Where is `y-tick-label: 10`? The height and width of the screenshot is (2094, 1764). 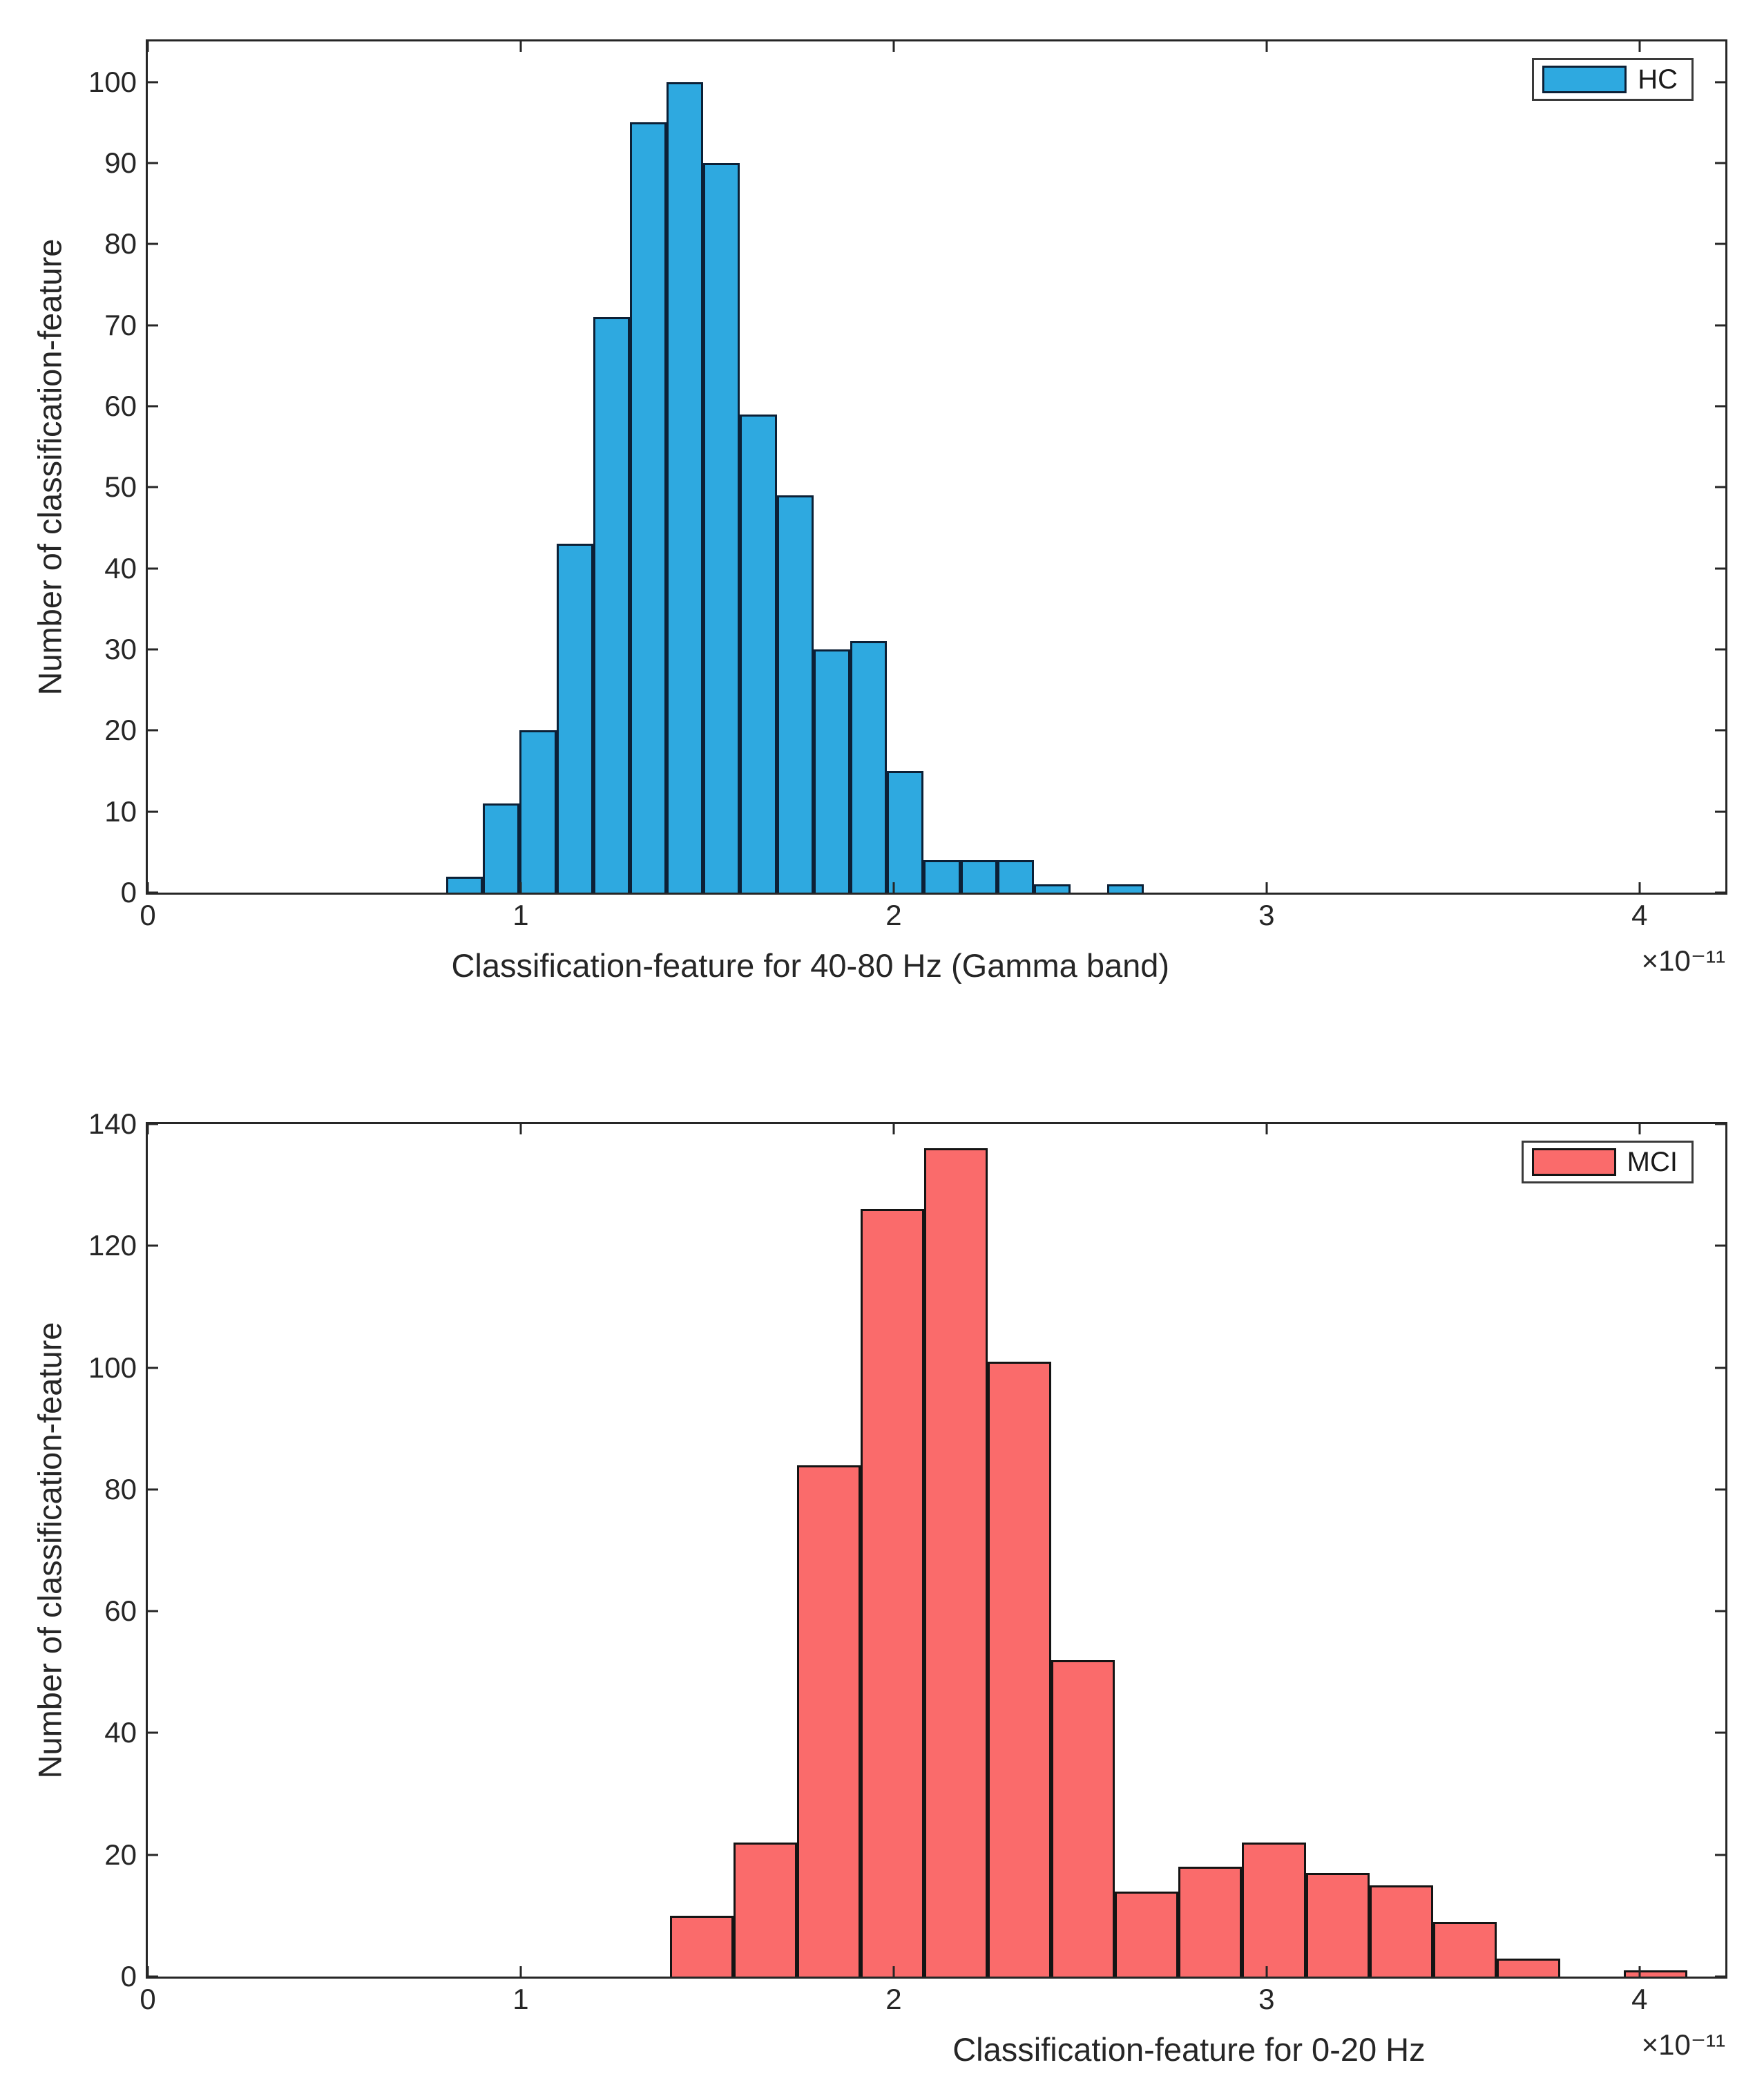 y-tick-label: 10 is located at coordinates (120, 811).